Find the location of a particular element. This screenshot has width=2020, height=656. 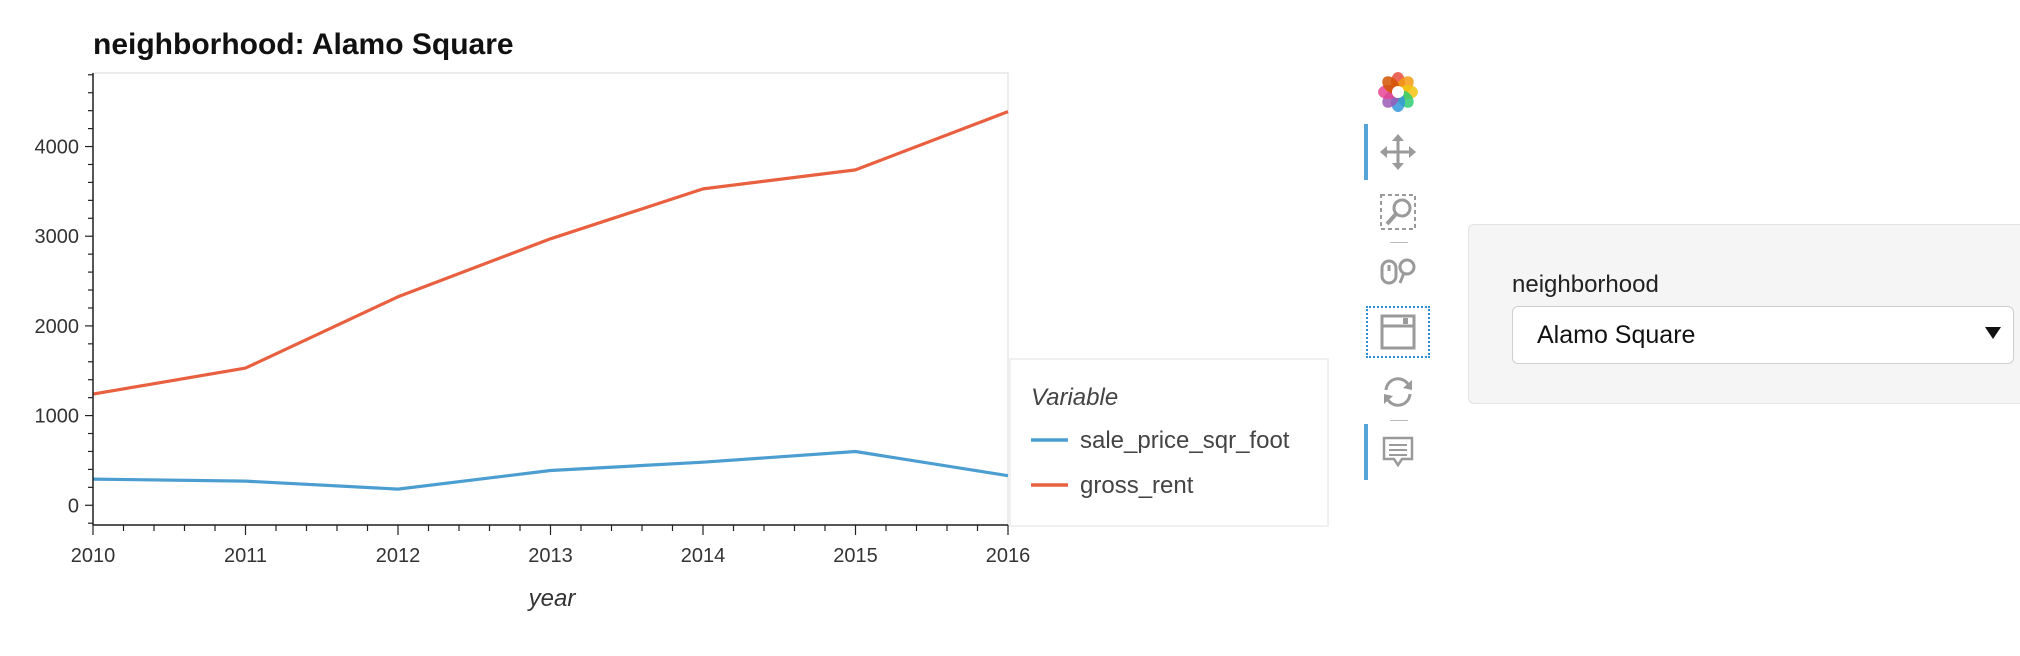

pan-tool-button is located at coordinates (1398, 152).